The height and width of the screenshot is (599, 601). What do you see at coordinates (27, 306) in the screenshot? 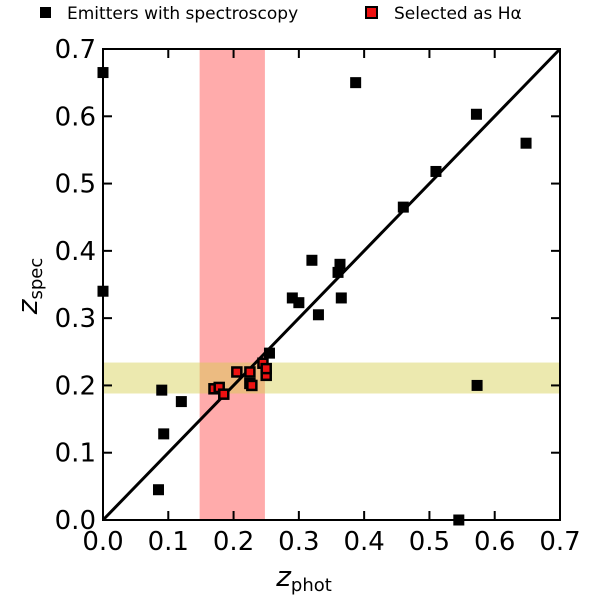
I see `y-axis-label-main: z` at bounding box center [27, 306].